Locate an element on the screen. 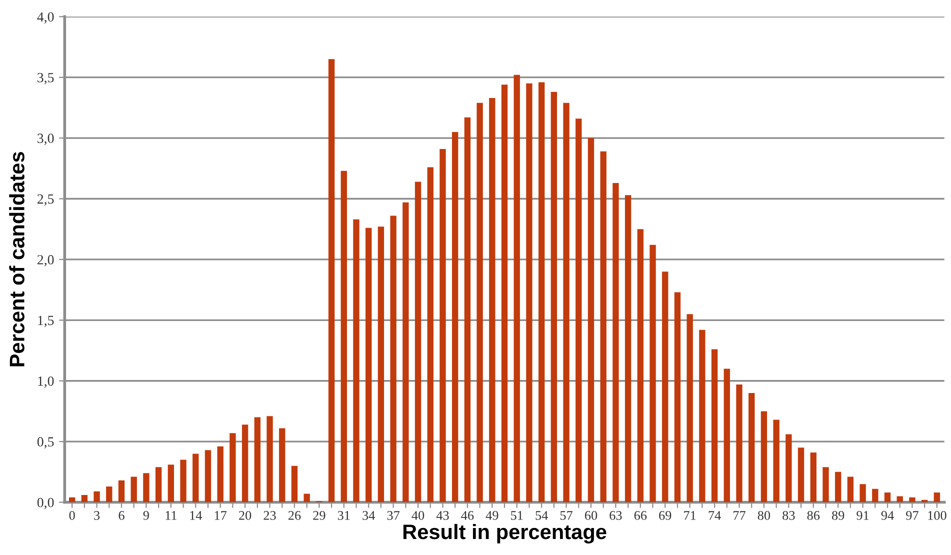 This screenshot has height=555, width=951. y-tick-label: 1,0 is located at coordinates (46, 382).